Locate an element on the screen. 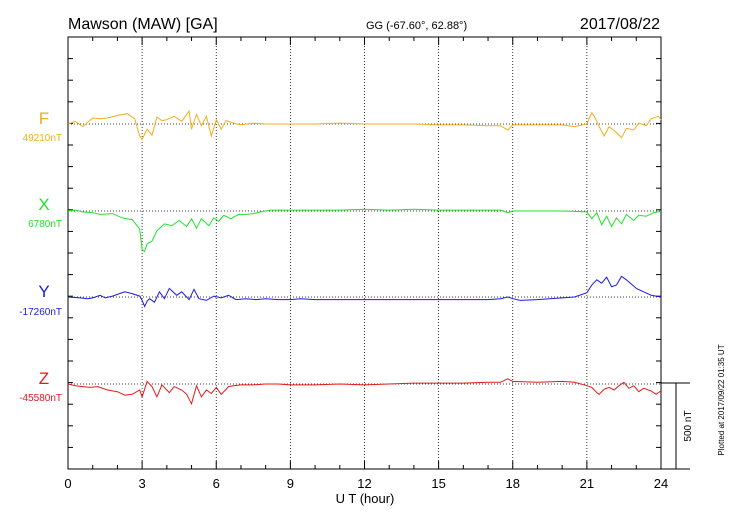 The height and width of the screenshot is (520, 730). plotted-at-note: Plotted at 2017/09/22 01:35 UT is located at coordinates (721, 399).